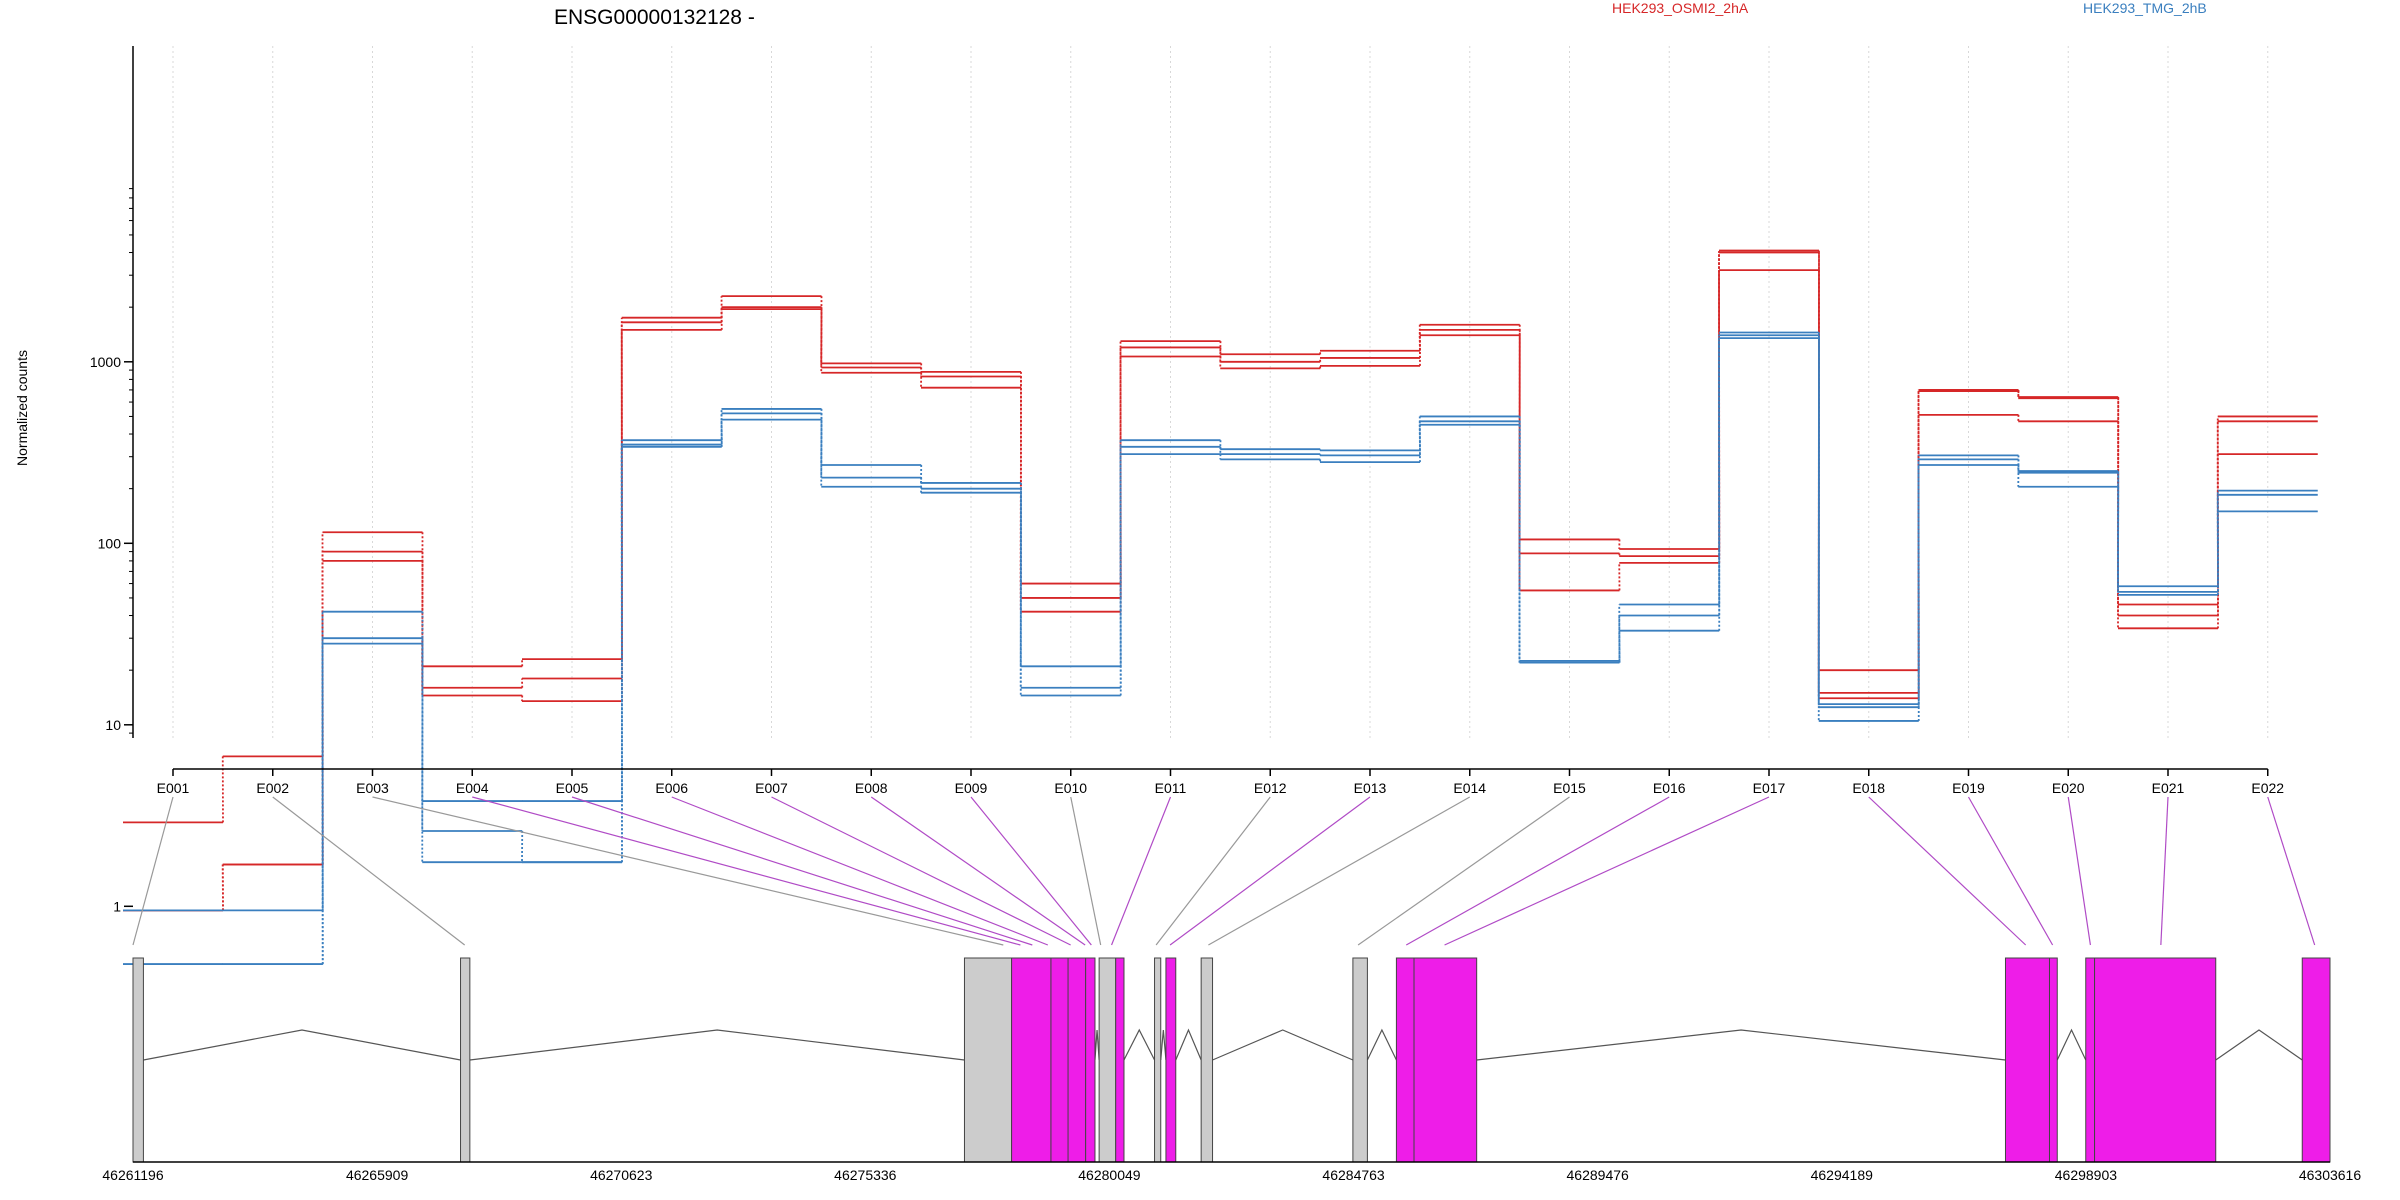 Image resolution: width=2400 pixels, height=1200 pixels. Describe the element at coordinates (1469, 788) in the screenshot. I see `x-tick-label-e014: E014` at that location.